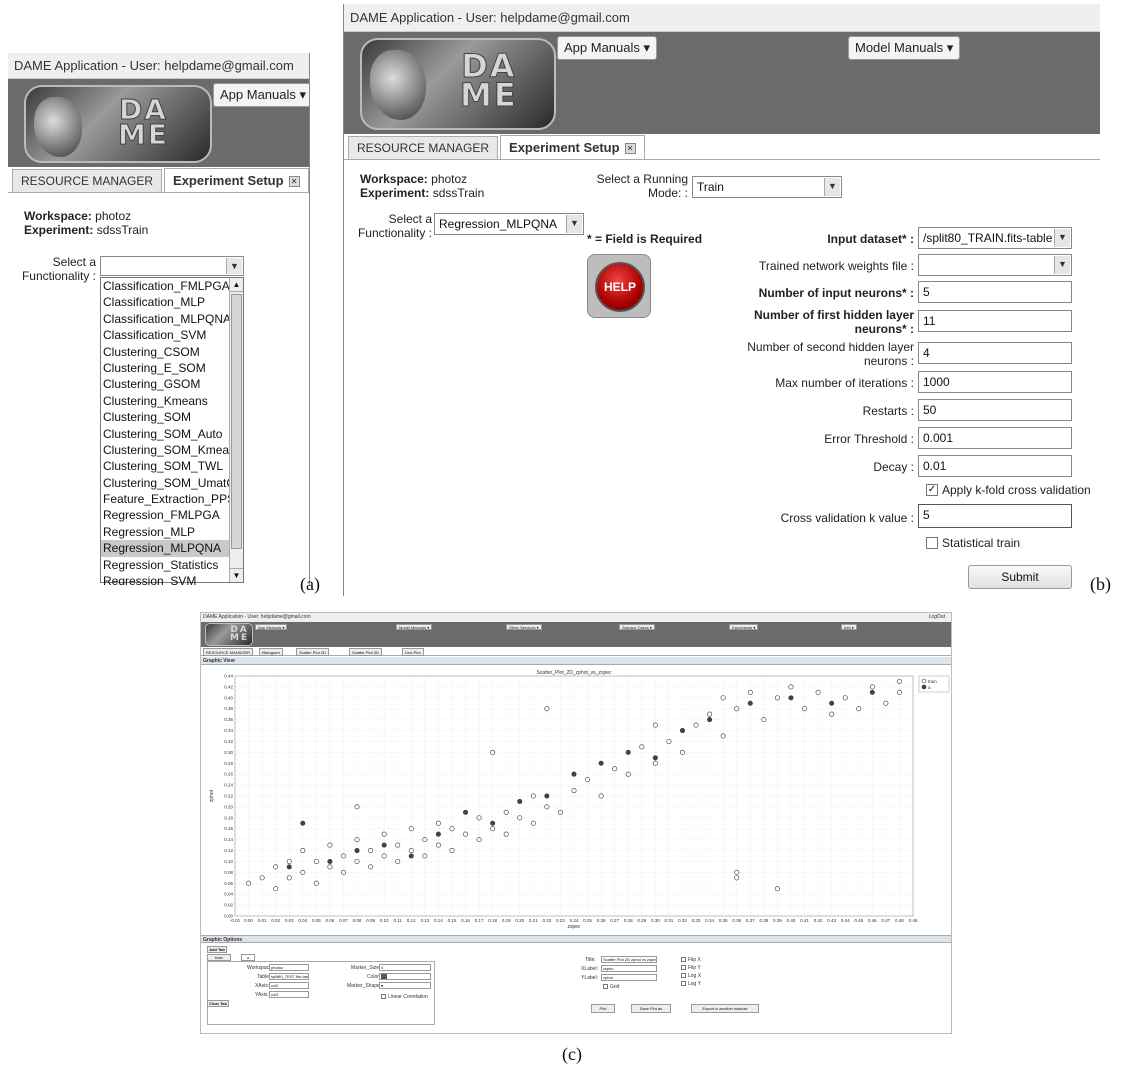  What do you see at coordinates (904, 48) in the screenshot?
I see `model-manuals-menu: Model Manuals ▾` at bounding box center [904, 48].